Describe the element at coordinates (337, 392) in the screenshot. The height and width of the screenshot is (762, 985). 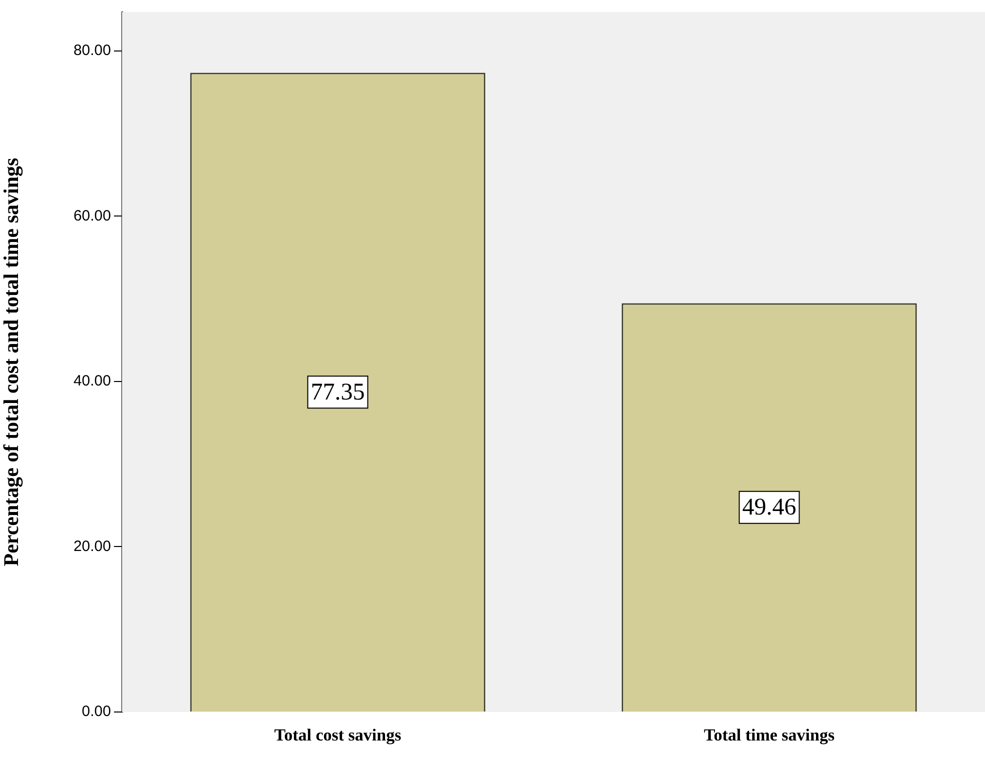
I see `data-label: 77.35` at that location.